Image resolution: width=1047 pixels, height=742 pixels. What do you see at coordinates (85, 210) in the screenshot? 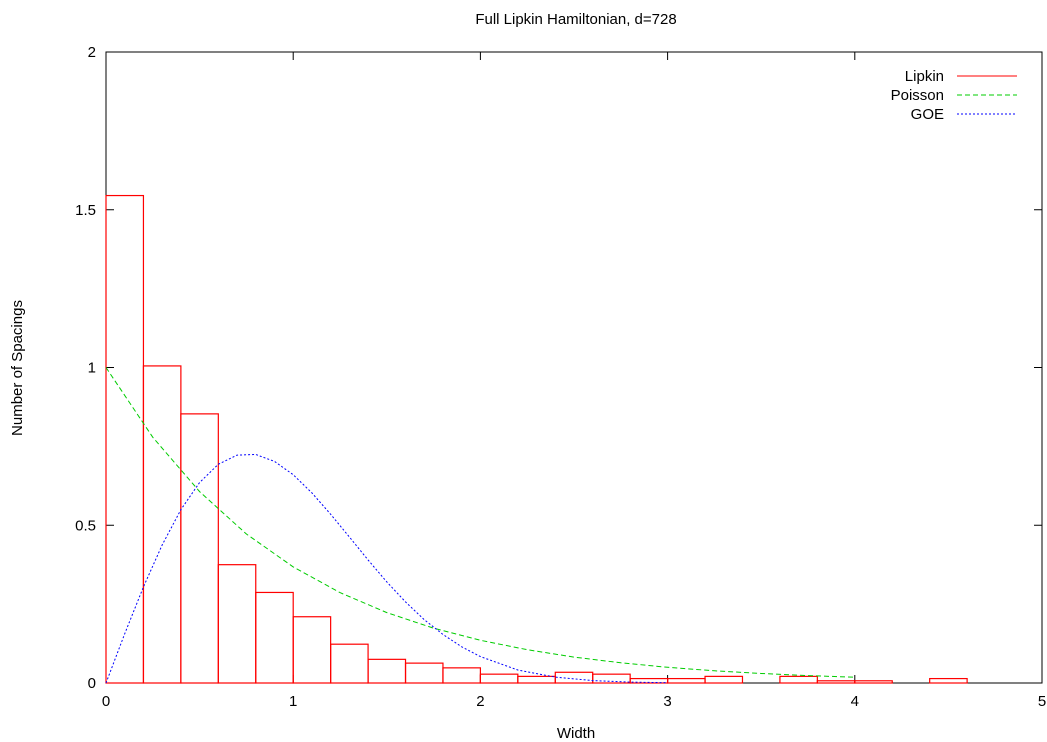
I see `y-tick-label: 1.5` at bounding box center [85, 210].